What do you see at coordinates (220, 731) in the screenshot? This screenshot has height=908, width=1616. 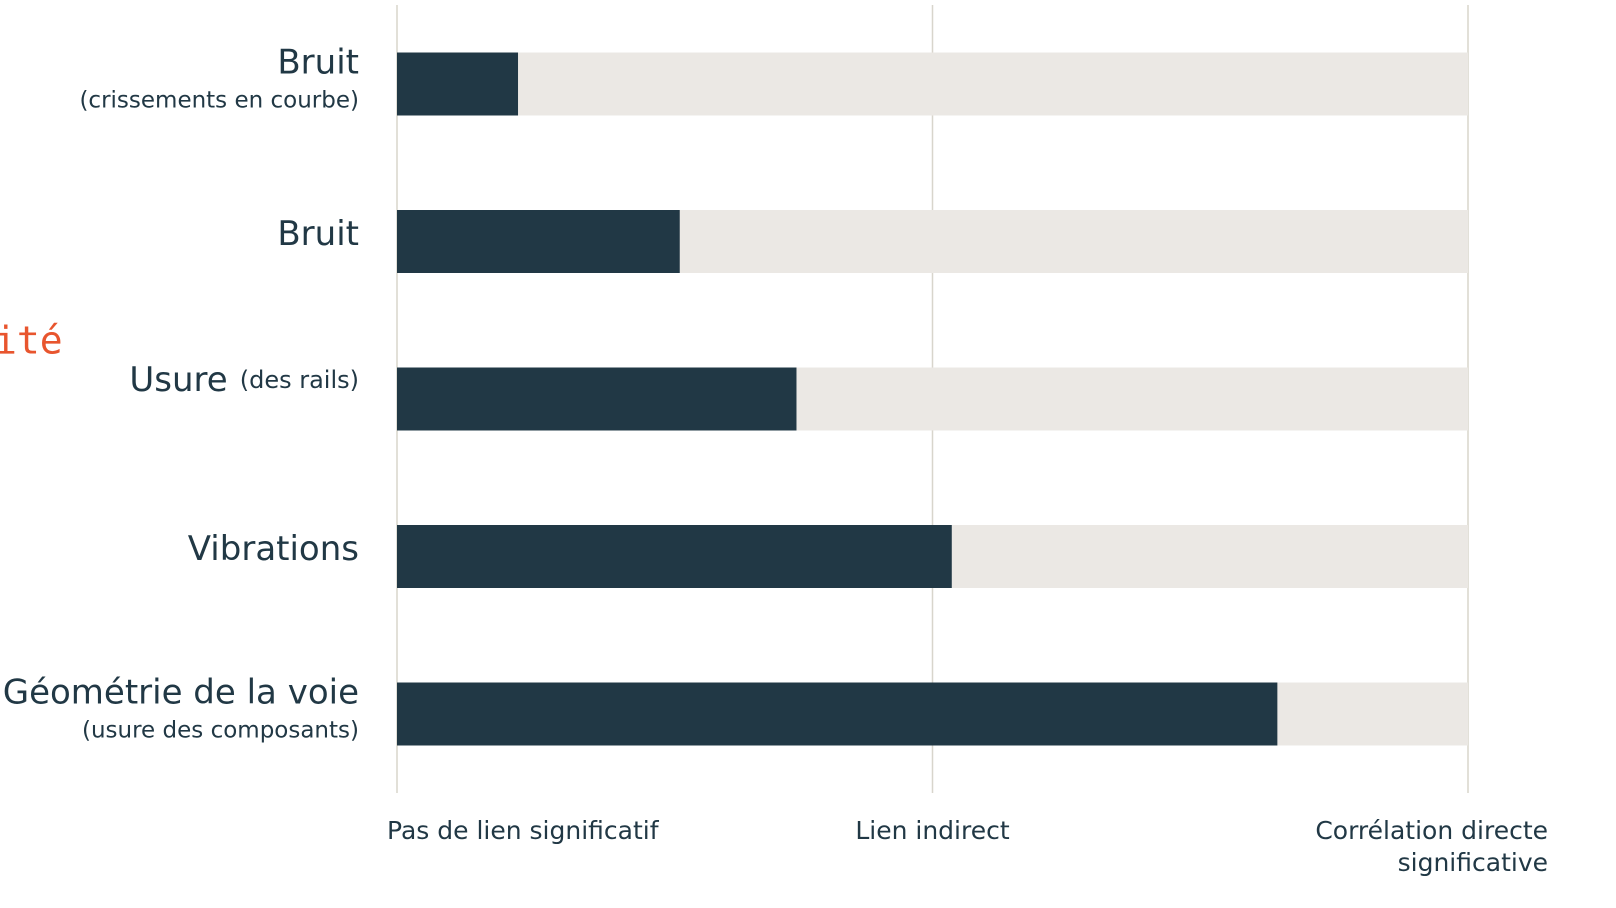 I see `category-note: (usure des composants)` at bounding box center [220, 731].